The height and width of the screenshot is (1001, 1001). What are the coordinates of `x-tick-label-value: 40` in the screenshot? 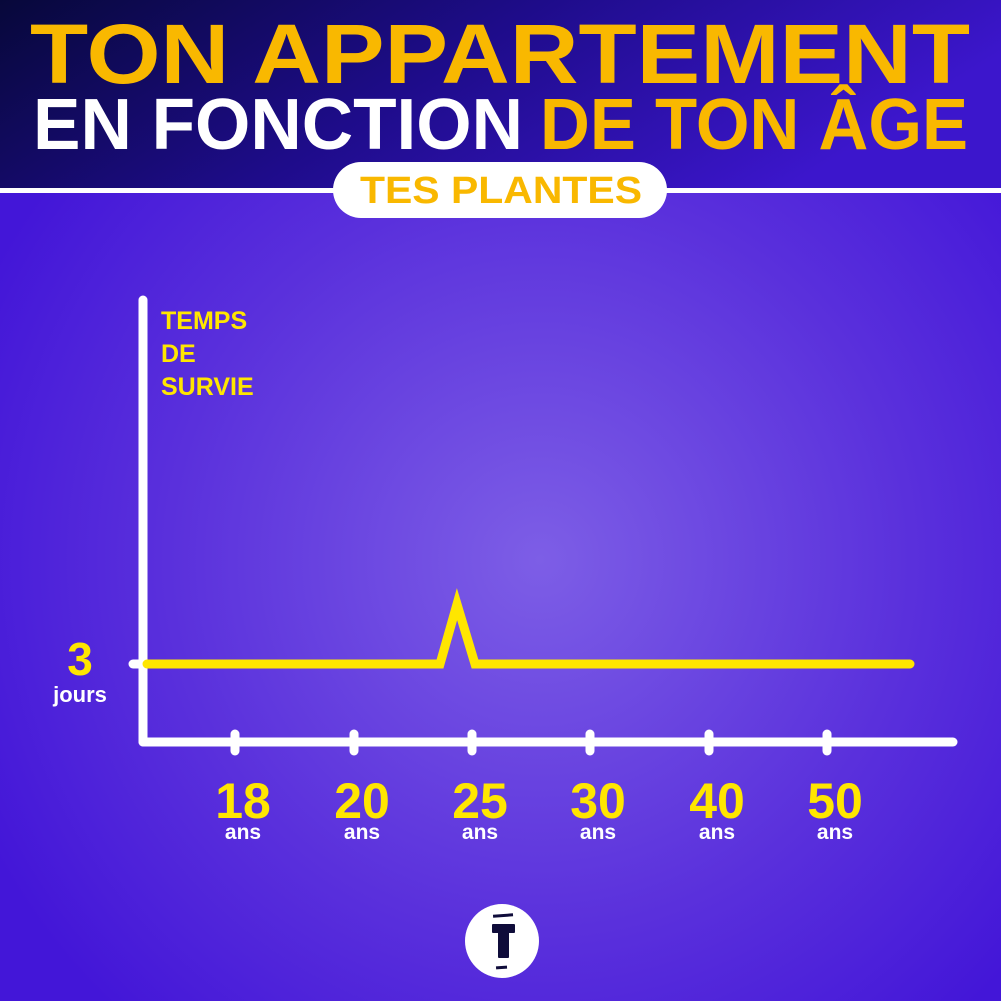 It's located at (717, 801).